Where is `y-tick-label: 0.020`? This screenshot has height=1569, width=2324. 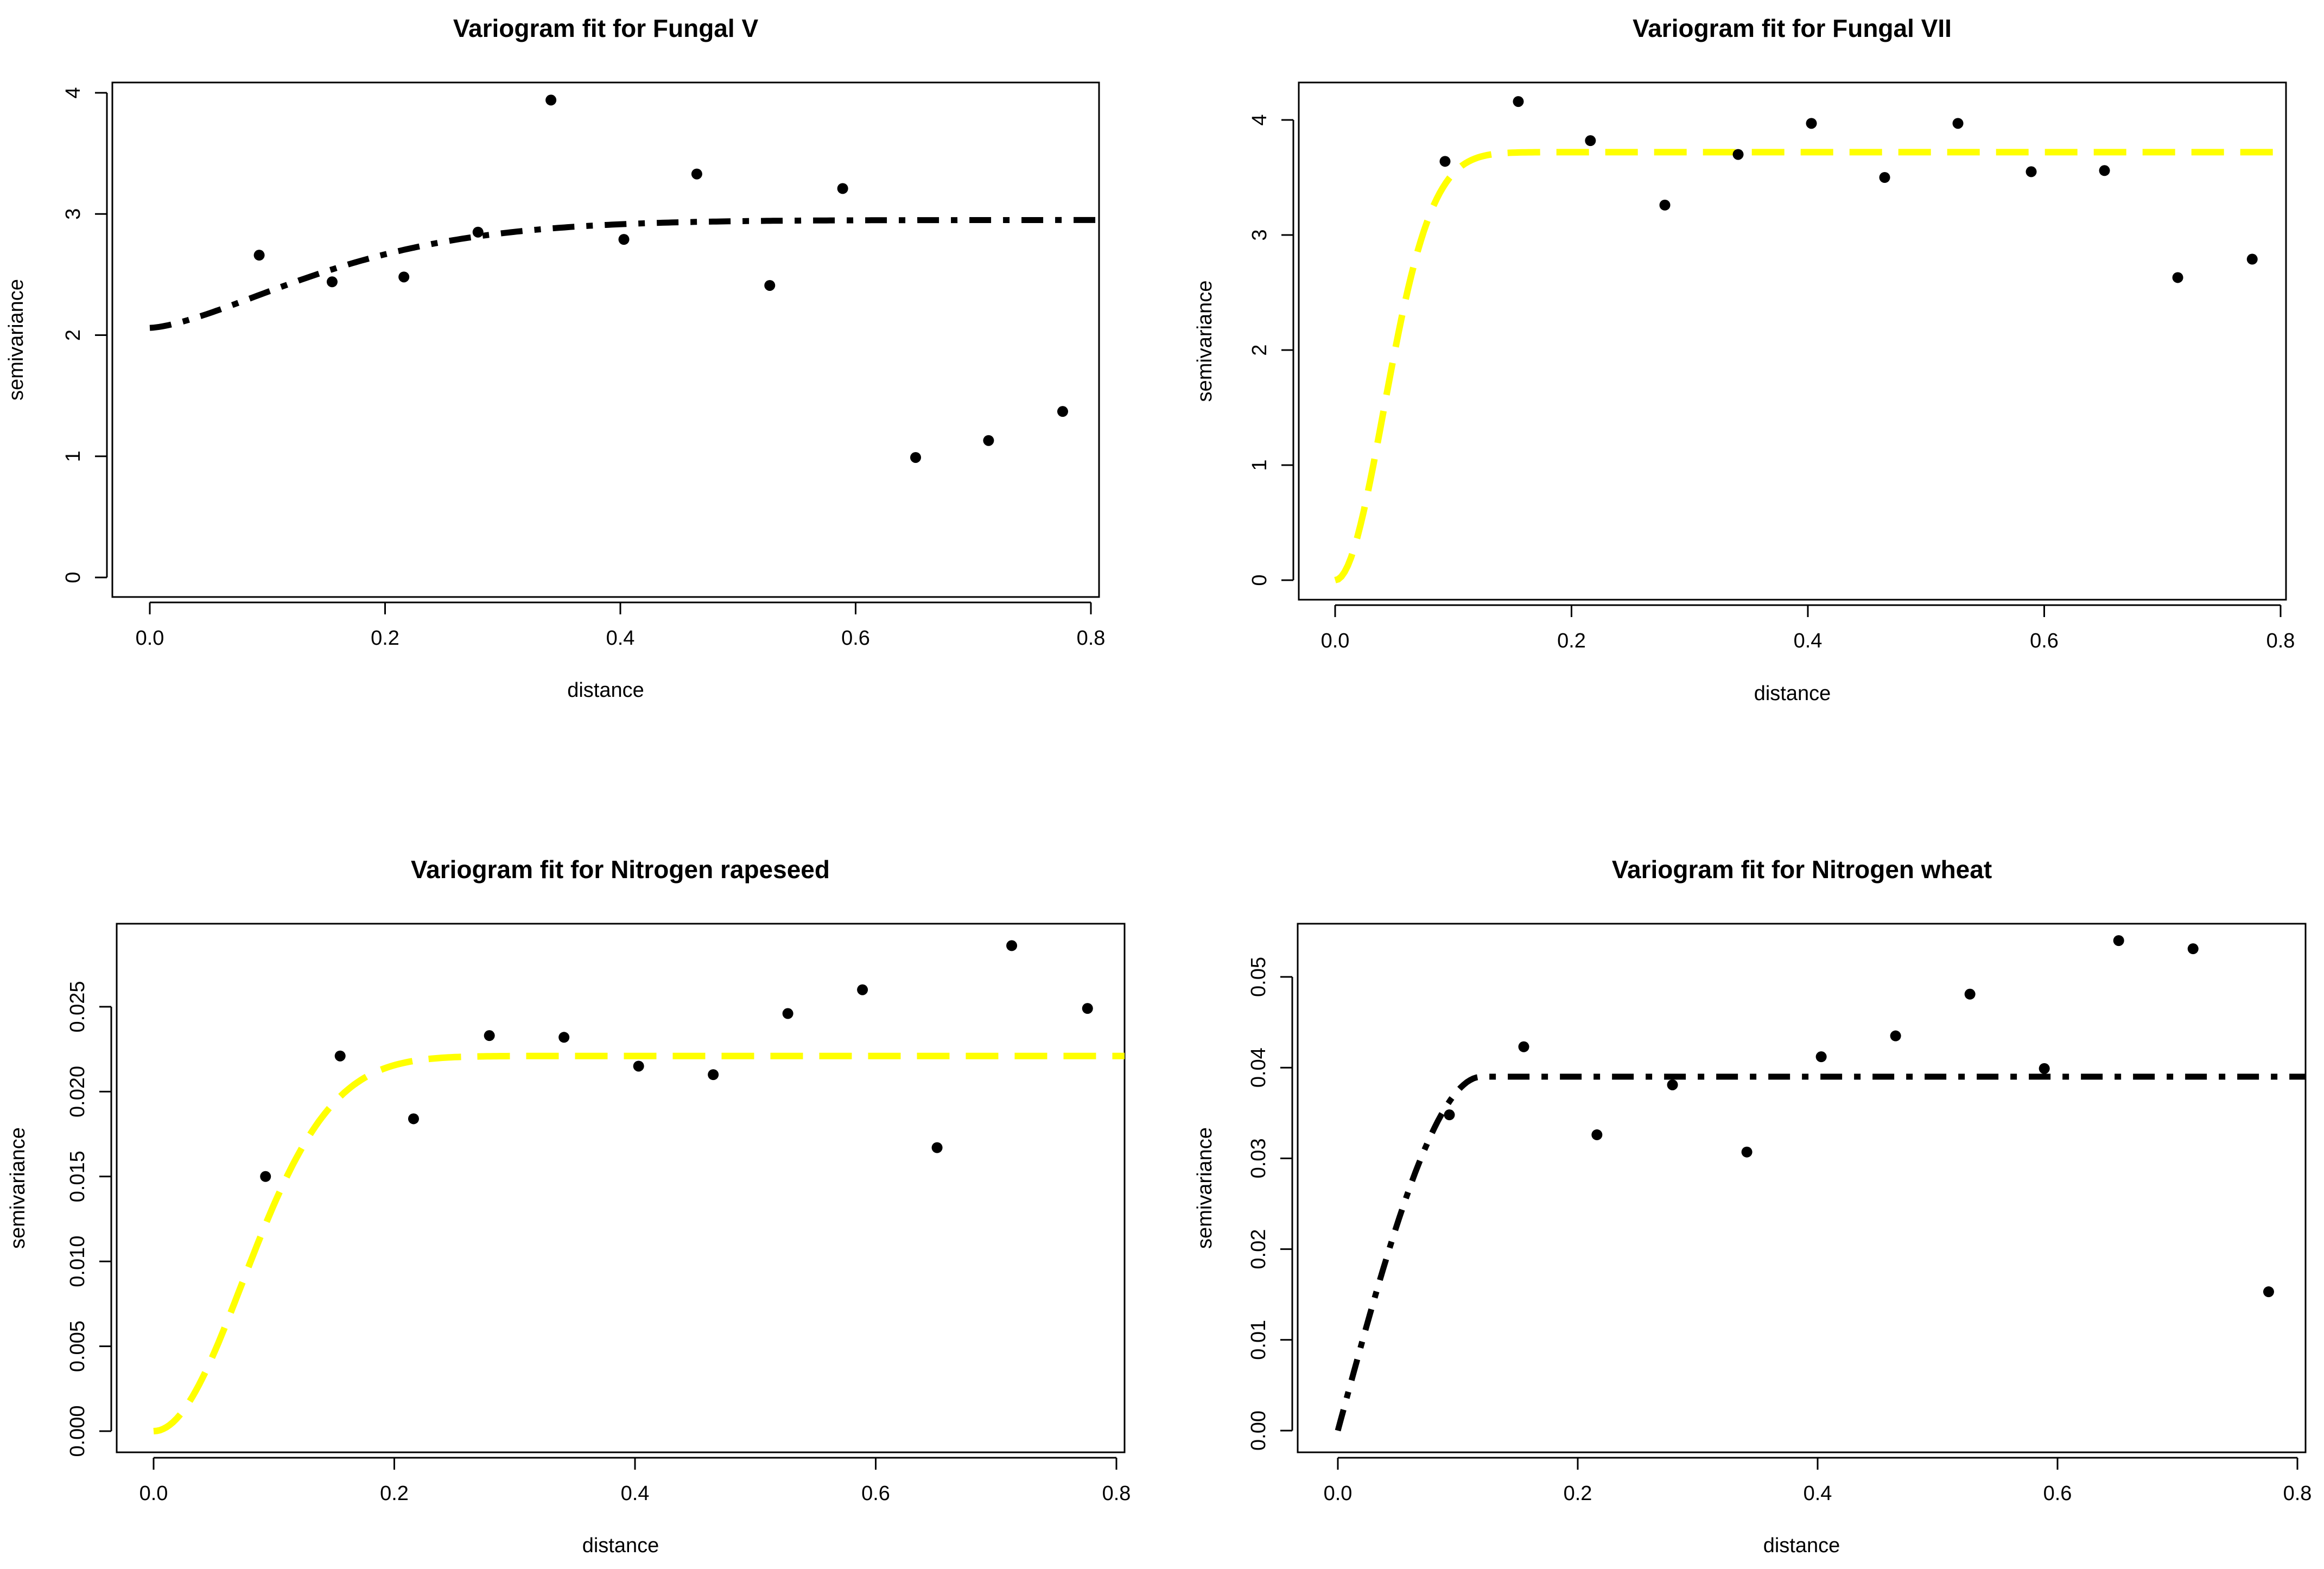
y-tick-label: 0.020 is located at coordinates (77, 1091).